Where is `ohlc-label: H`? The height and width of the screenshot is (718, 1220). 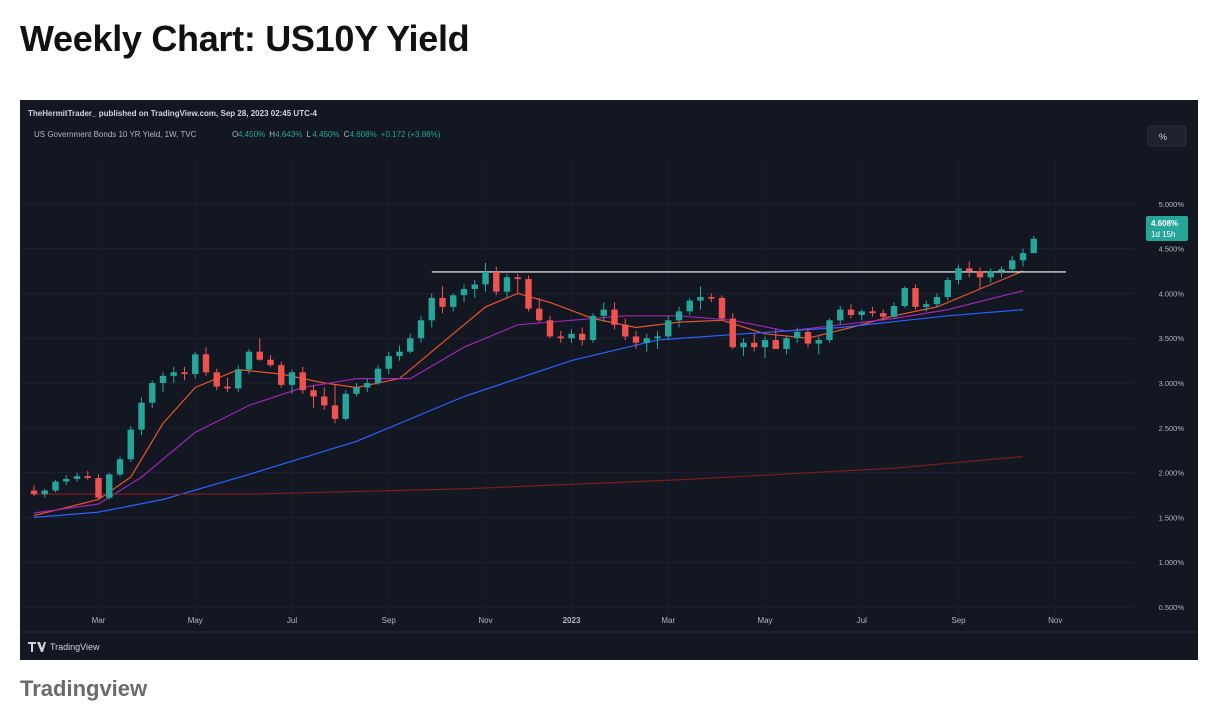
ohlc-label: H is located at coordinates (272, 134).